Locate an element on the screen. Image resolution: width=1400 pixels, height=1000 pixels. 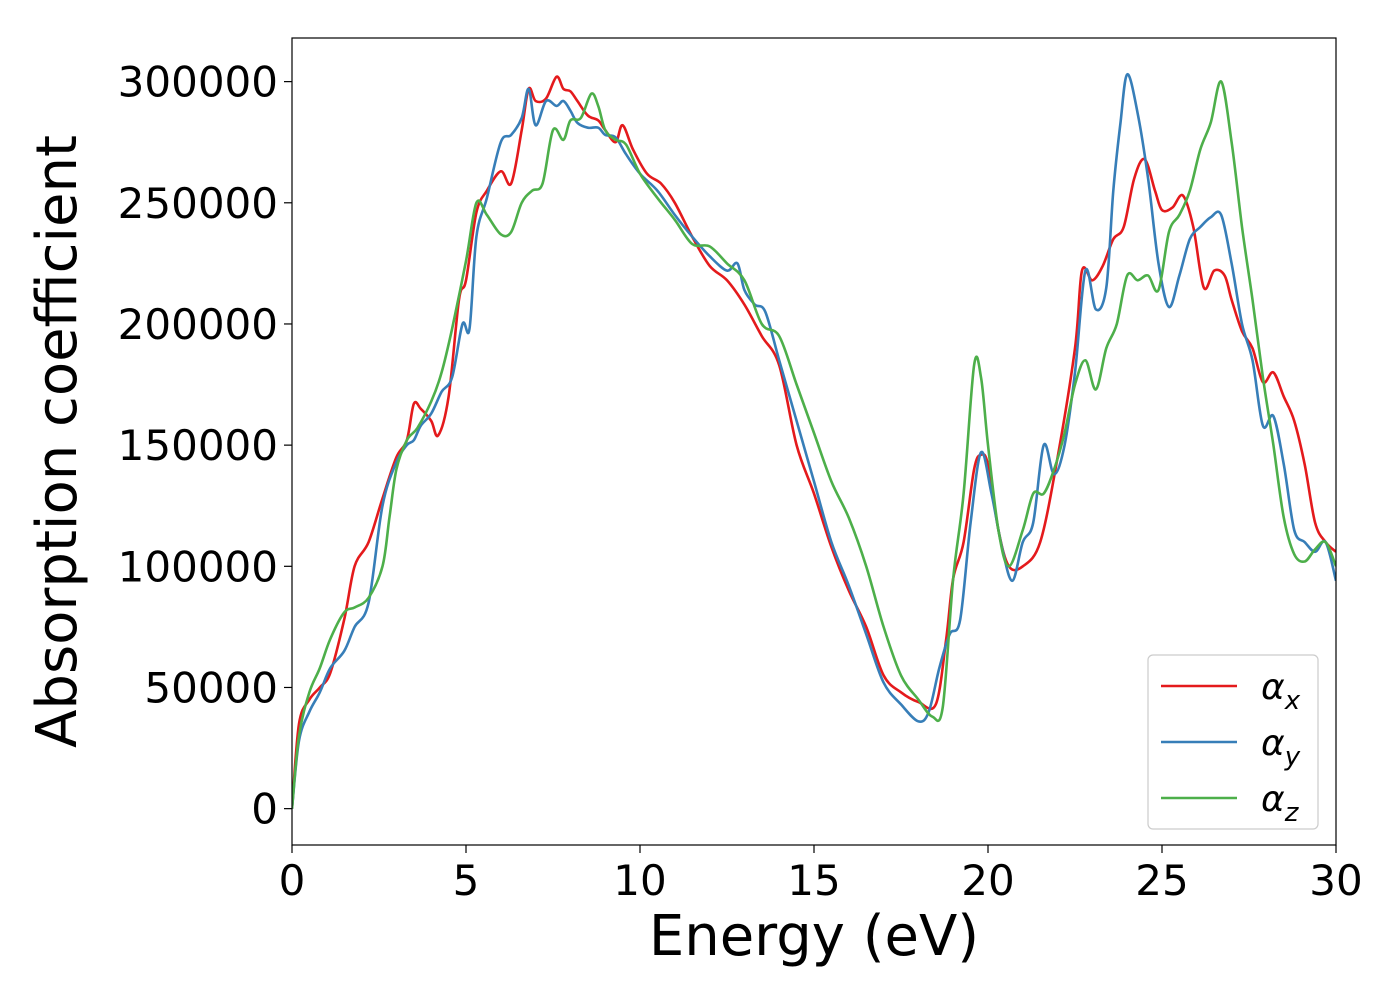
x-axis-label: Energy (eV) is located at coordinates (814, 936).